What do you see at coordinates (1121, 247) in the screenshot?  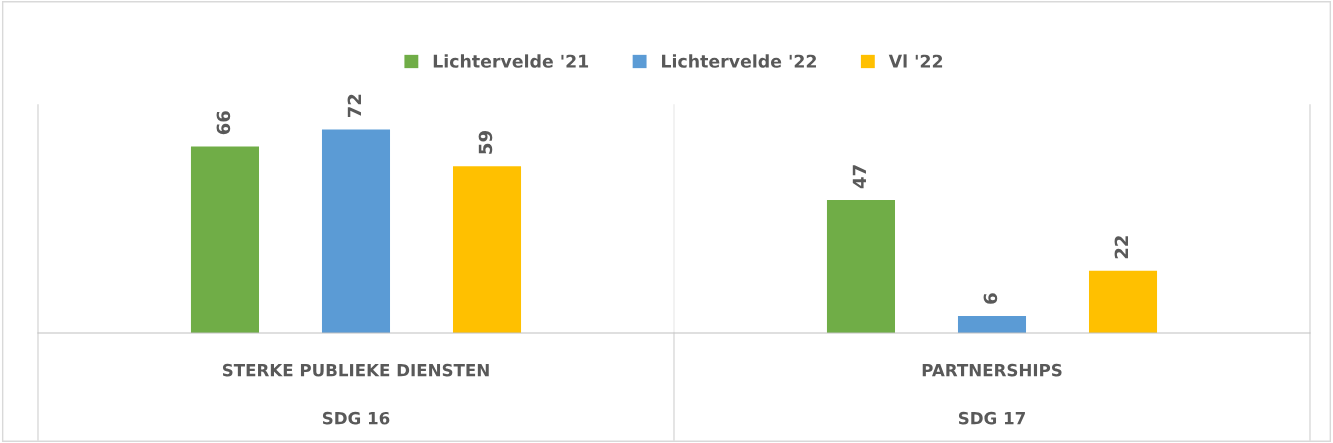 I see `data-label: 22` at bounding box center [1121, 247].